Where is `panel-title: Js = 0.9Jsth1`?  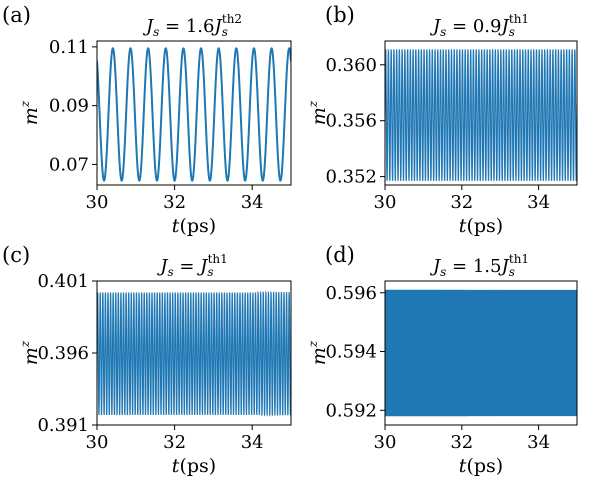 panel-title: Js = 0.9Jsth1 is located at coordinates (479, 25).